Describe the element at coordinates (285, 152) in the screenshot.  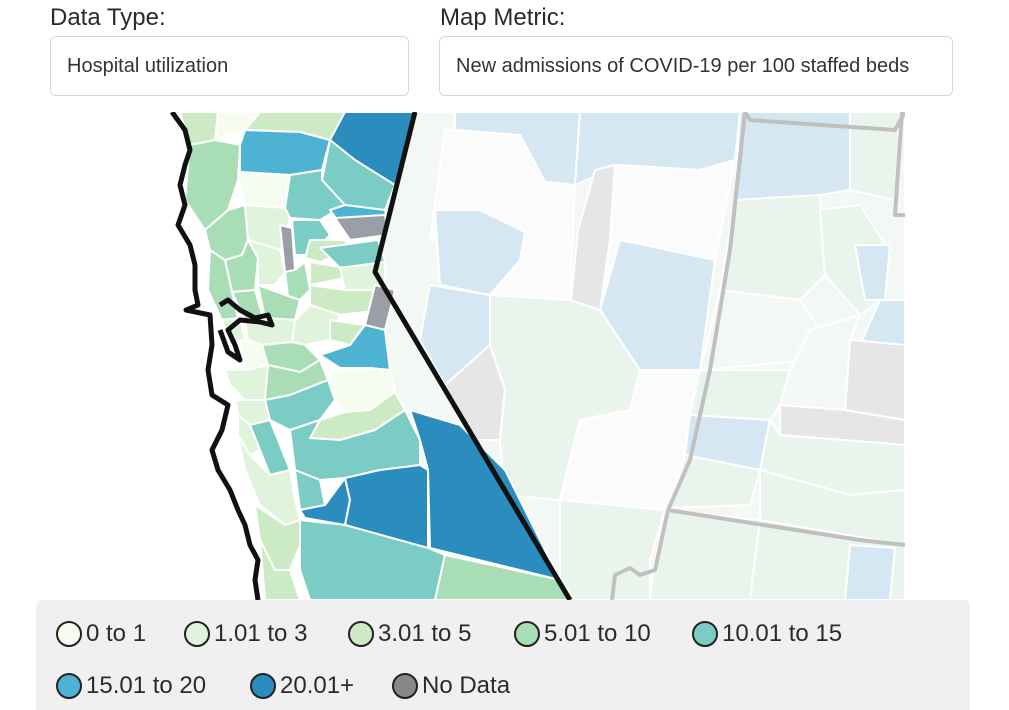
I see `ca-county-trinity` at that location.